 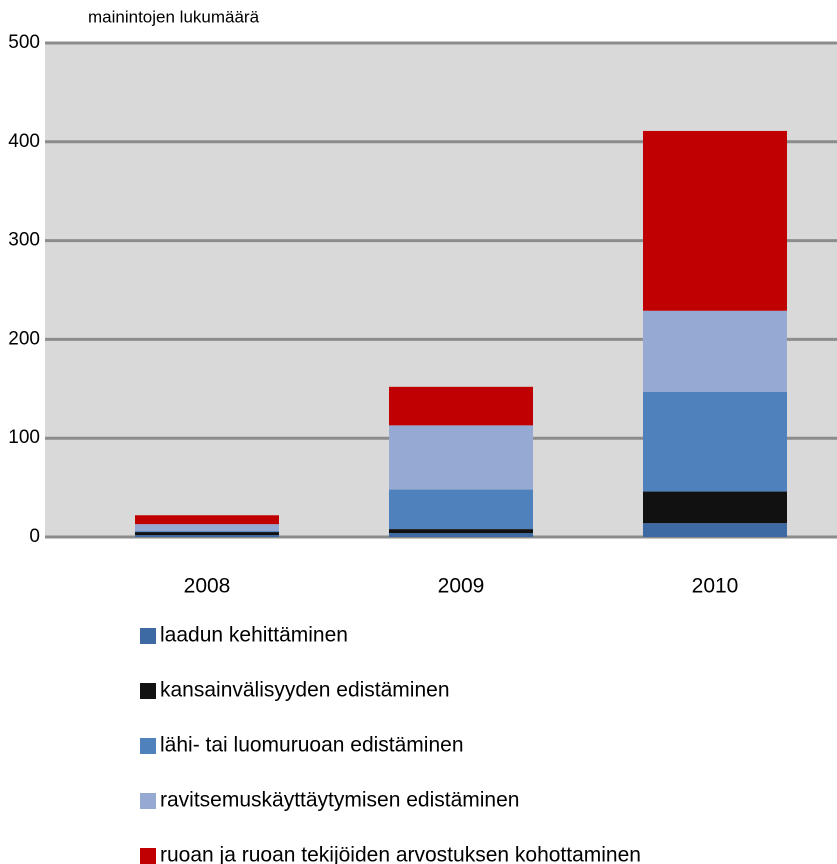 I want to click on y-axis-label: mainintojen lukumäärä, so click(x=174, y=16).